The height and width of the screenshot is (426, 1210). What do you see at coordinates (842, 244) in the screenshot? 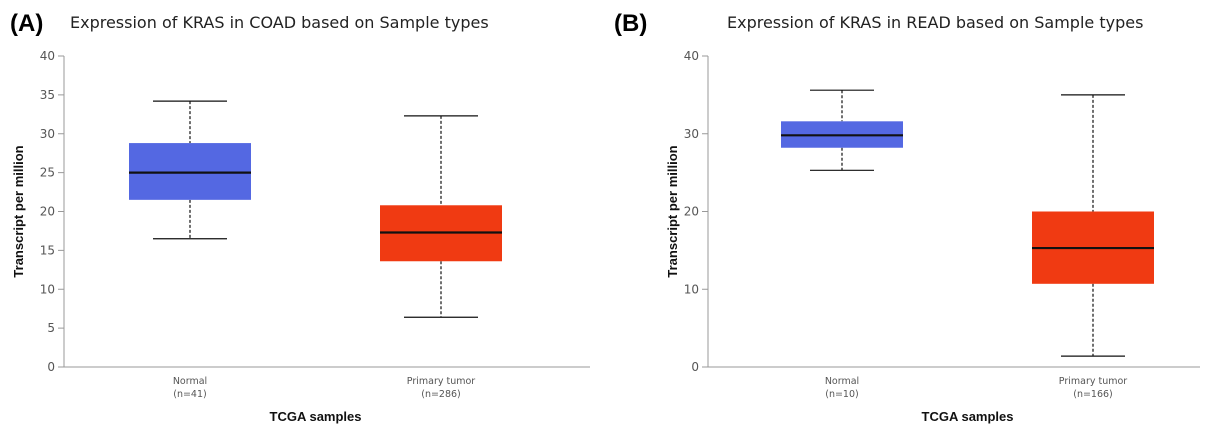
I see `box-normal: Normal (n=10)` at bounding box center [842, 244].